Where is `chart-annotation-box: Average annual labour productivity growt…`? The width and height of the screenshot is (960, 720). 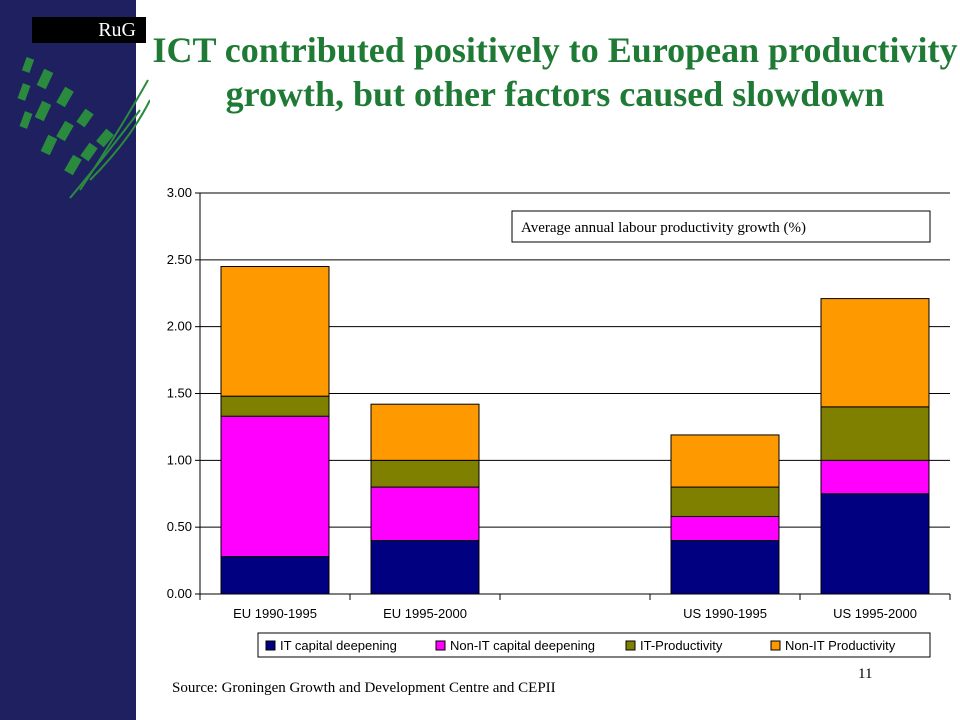
chart-annotation-box: Average annual labour productivity growt… is located at coordinates (721, 226).